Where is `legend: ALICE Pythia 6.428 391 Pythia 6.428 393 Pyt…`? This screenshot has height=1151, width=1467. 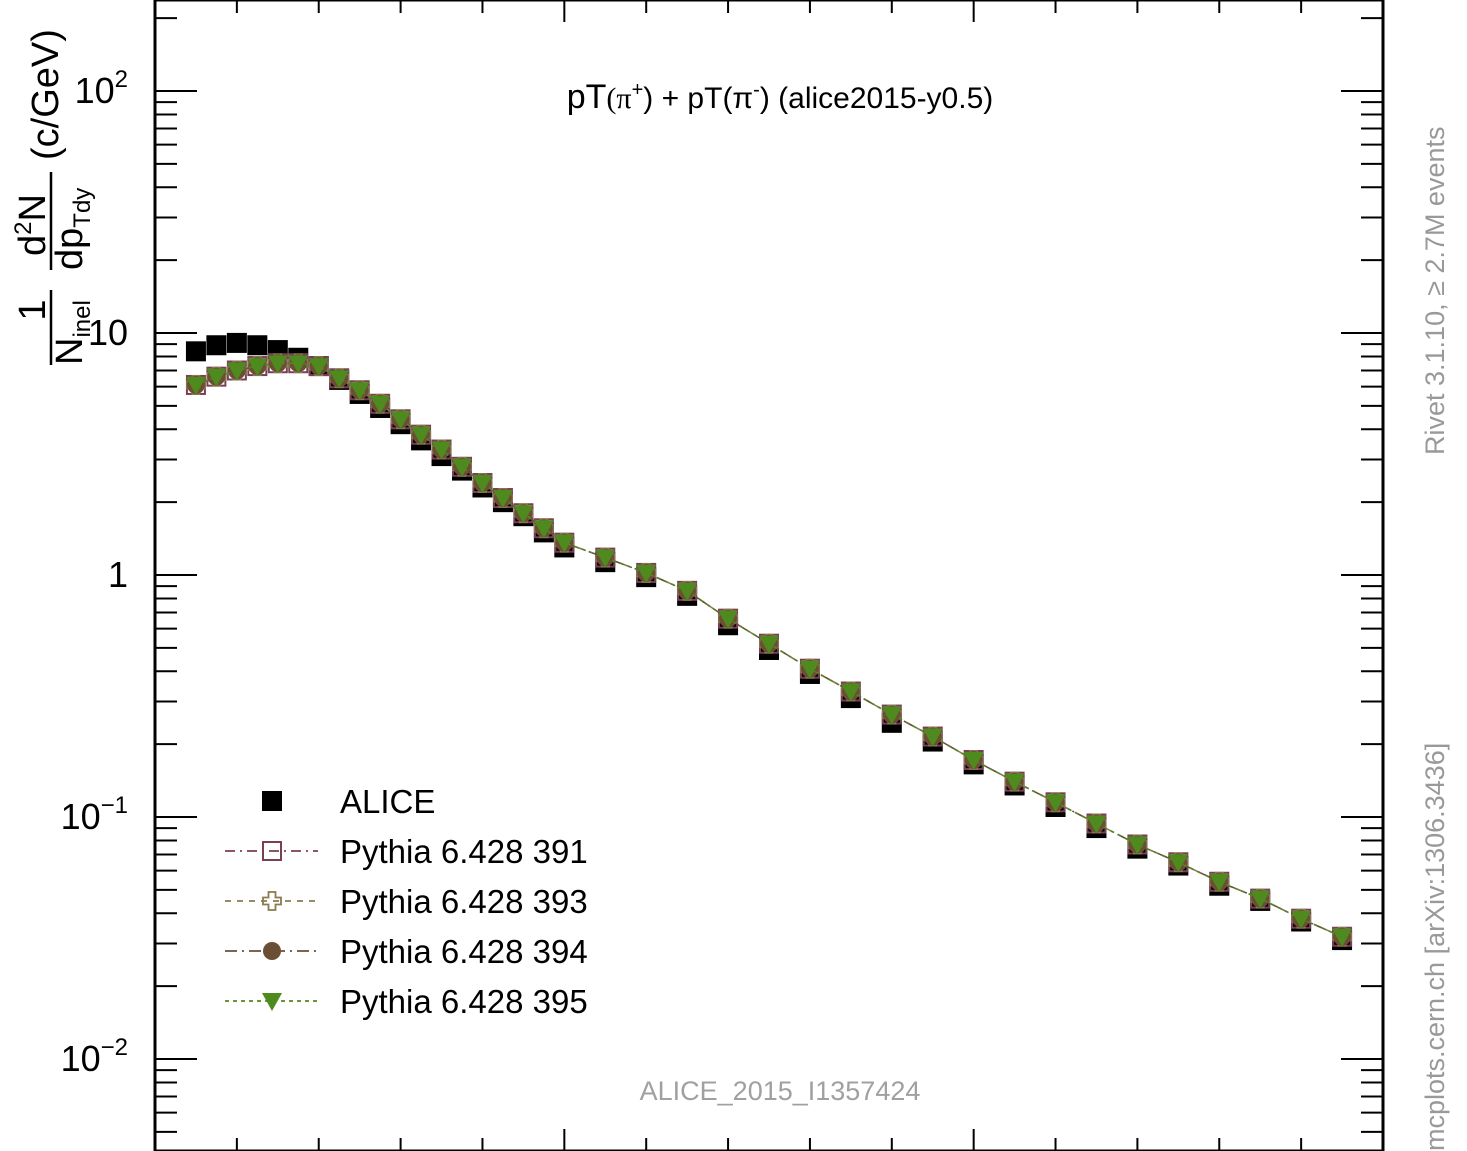 legend: ALICE Pythia 6.428 391 Pythia 6.428 393 Pyt… is located at coordinates (406, 901).